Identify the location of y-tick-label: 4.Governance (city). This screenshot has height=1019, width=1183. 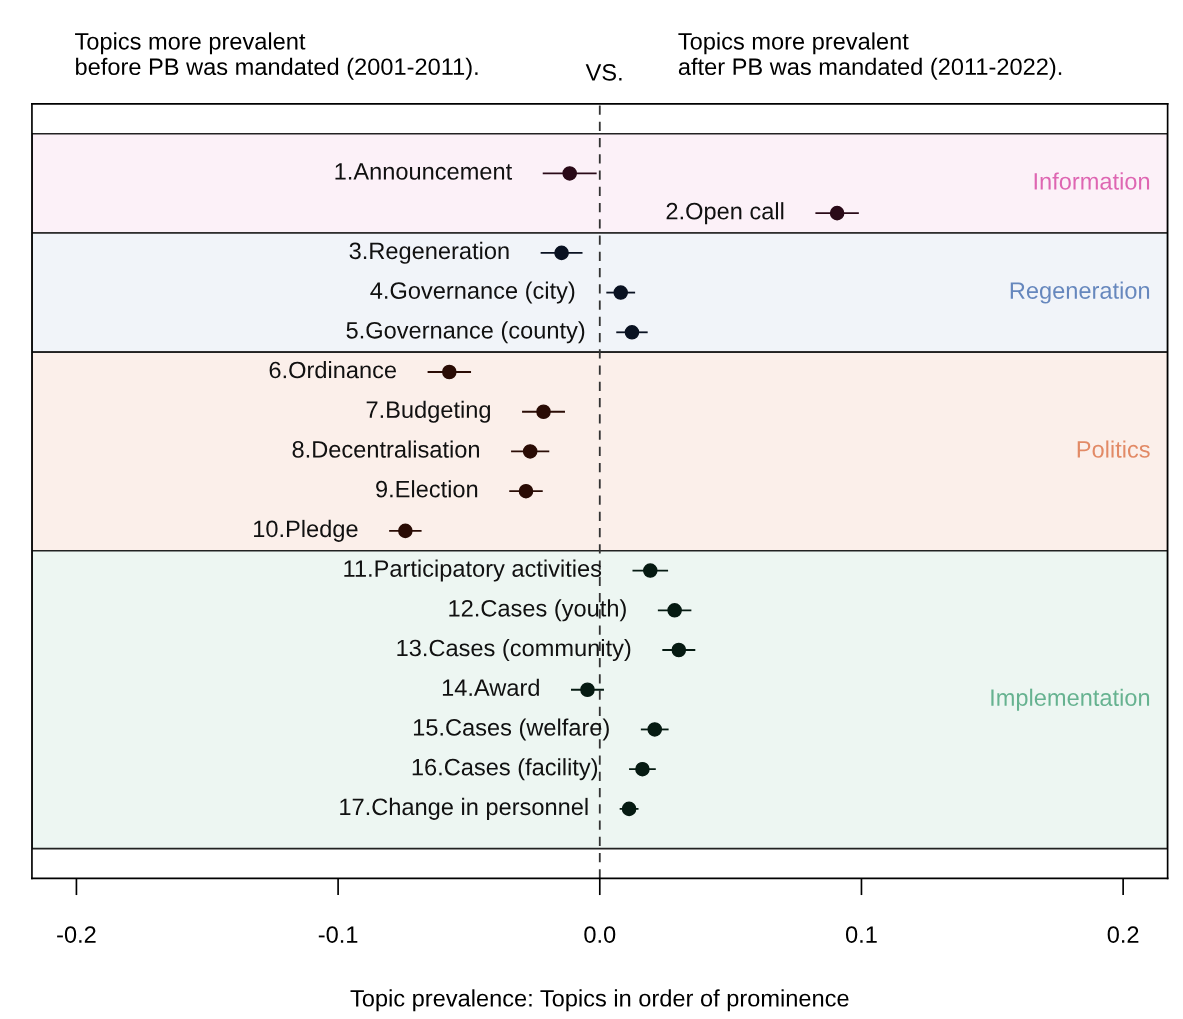
(472, 292).